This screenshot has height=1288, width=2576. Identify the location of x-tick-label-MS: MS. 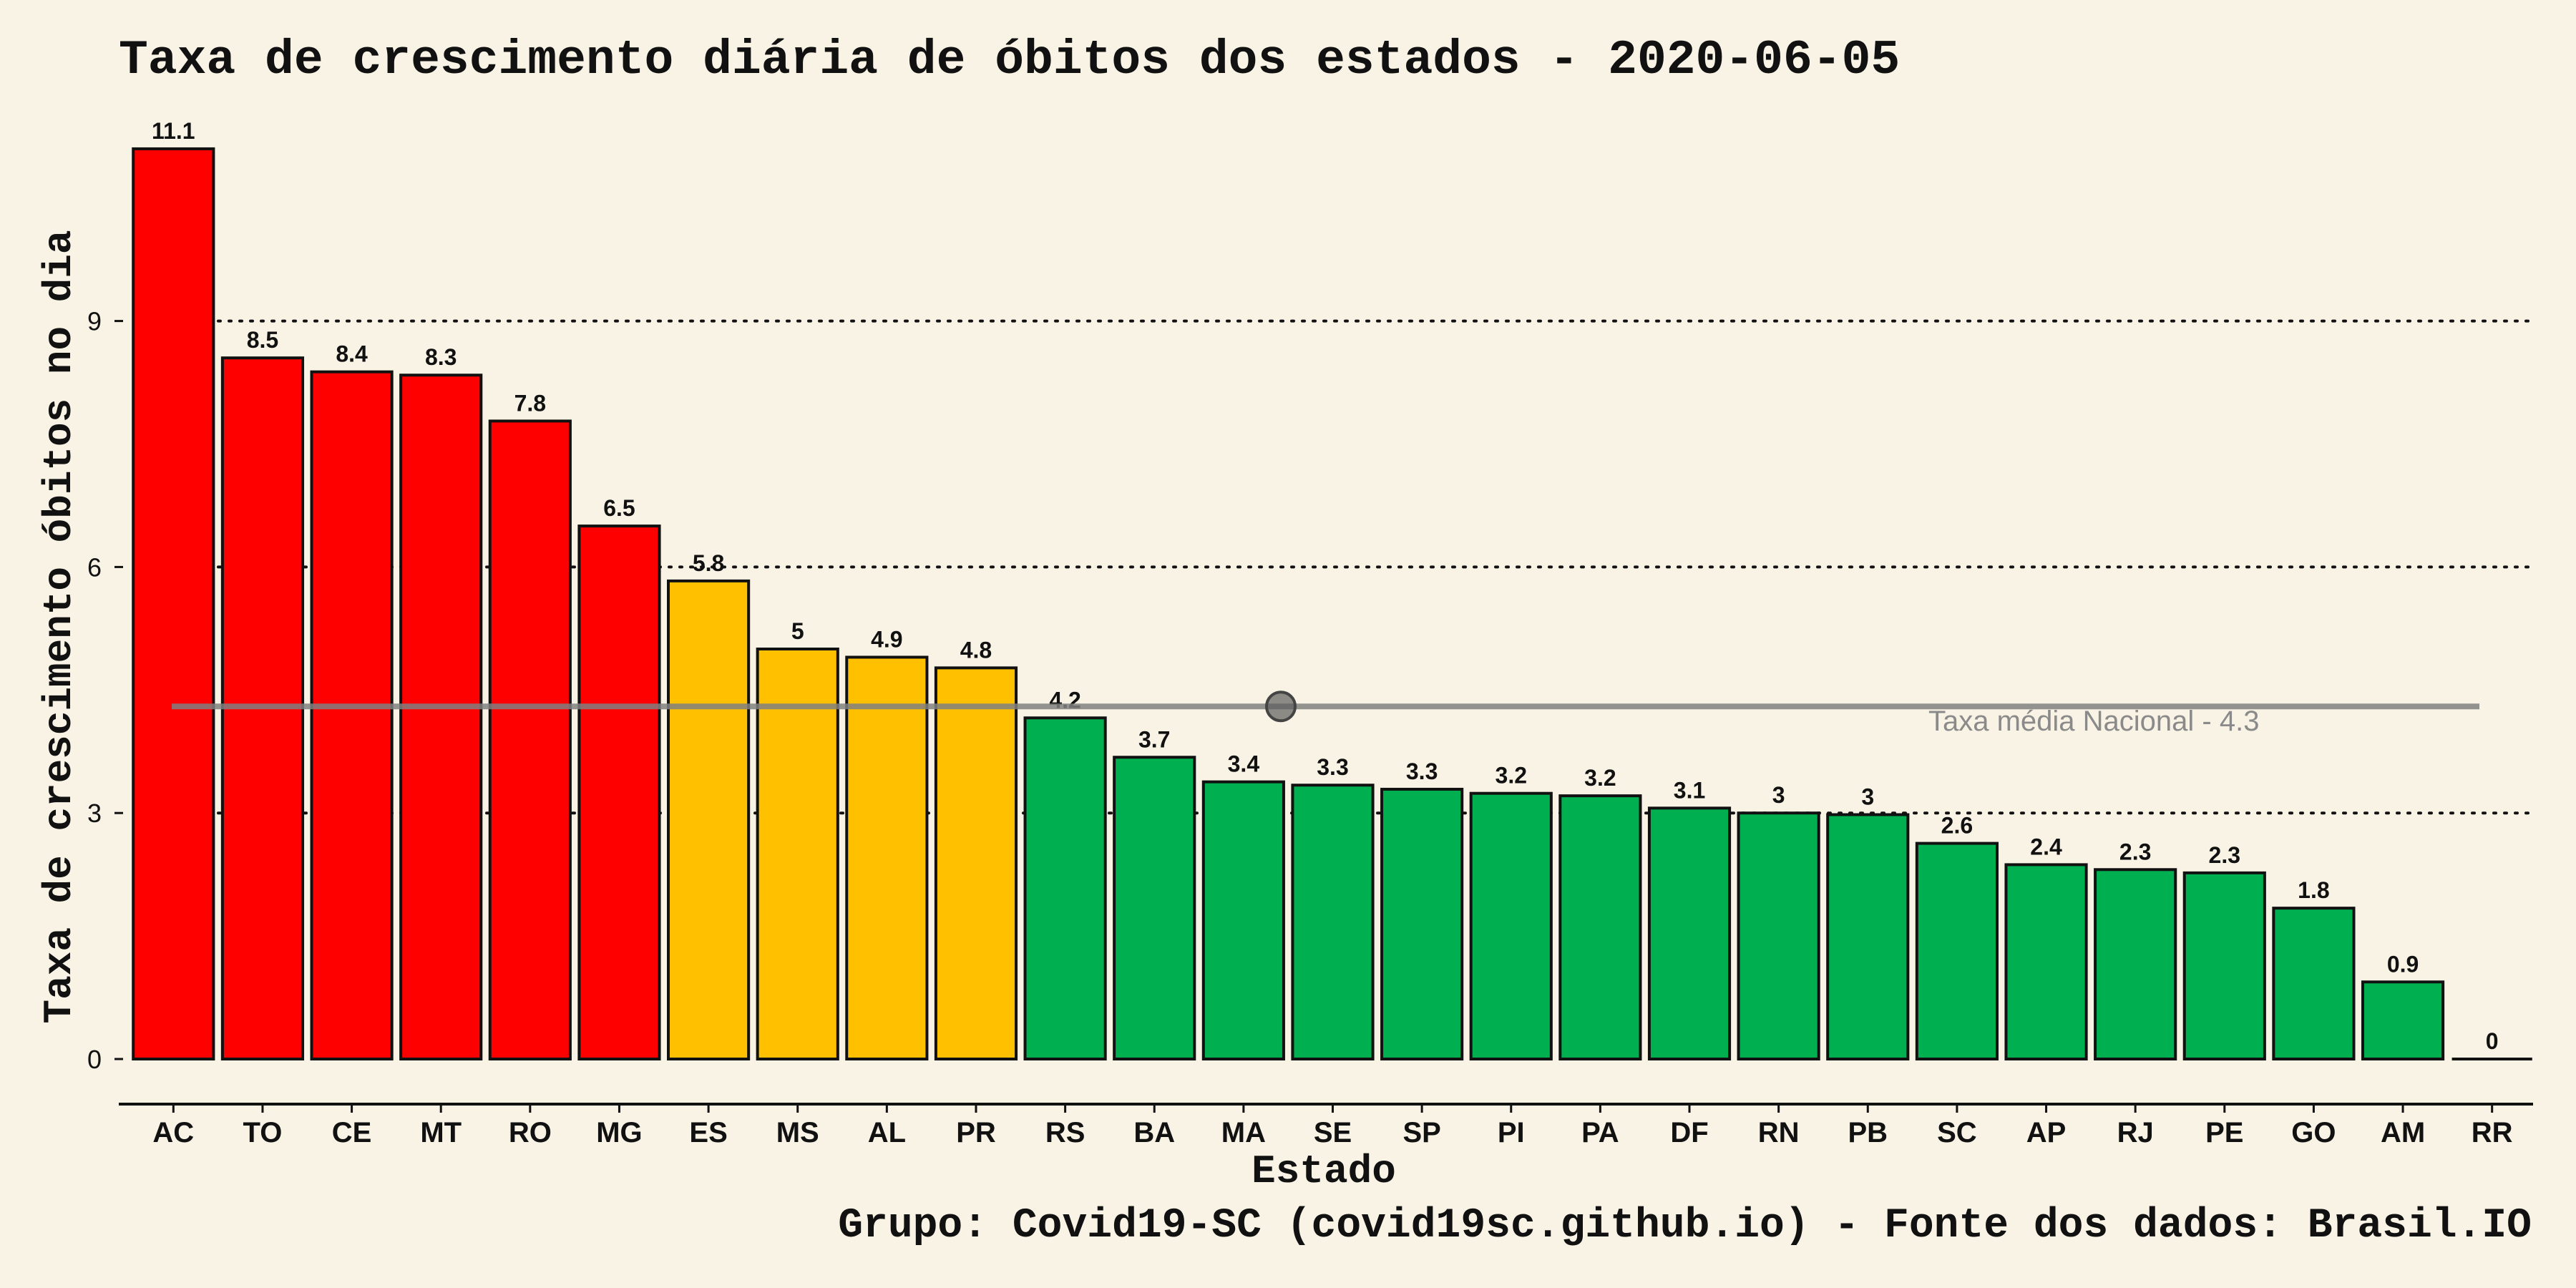
(797, 1132).